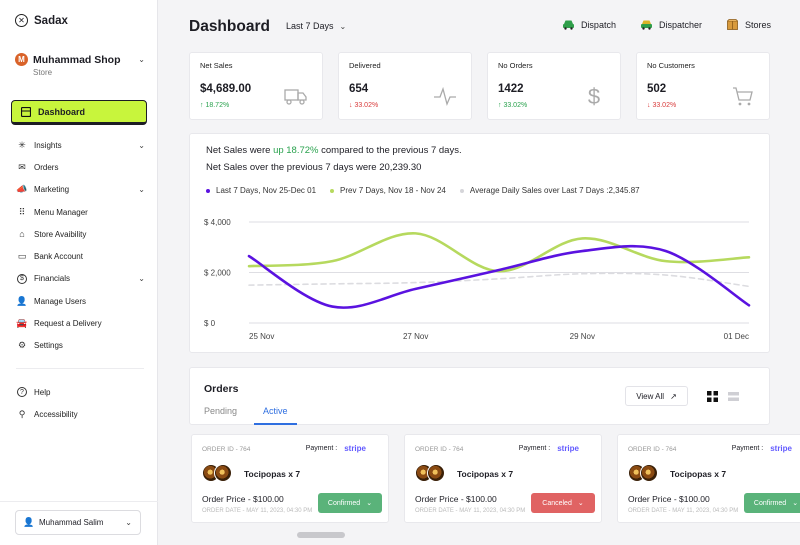 The height and width of the screenshot is (545, 800). Describe the element at coordinates (515, 65) in the screenshot. I see `stat-label: No Orders` at that location.